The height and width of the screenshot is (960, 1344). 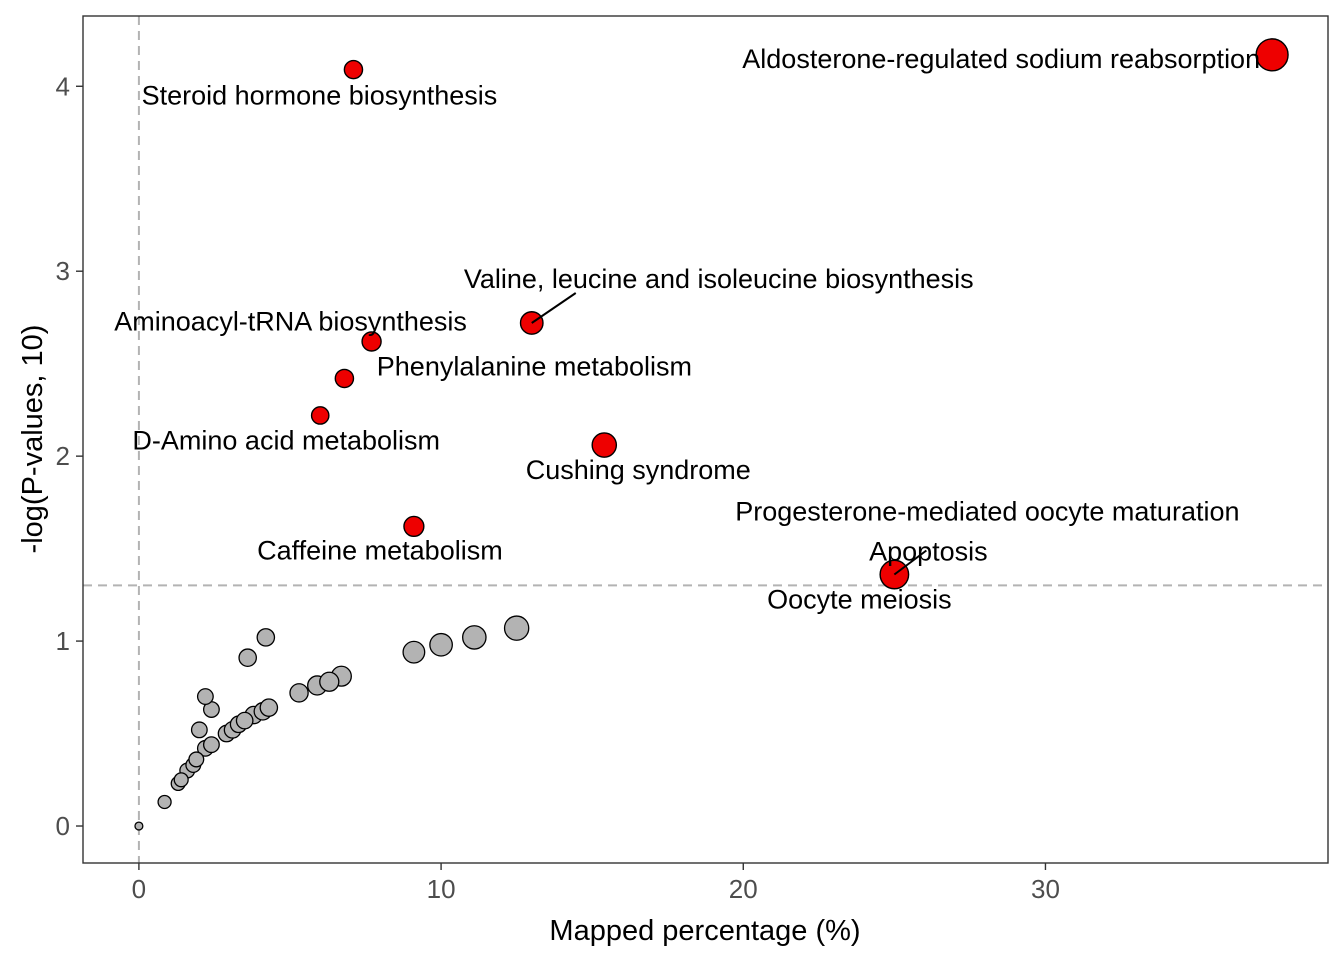 I want to click on label-leader-lines, so click(x=729, y=434).